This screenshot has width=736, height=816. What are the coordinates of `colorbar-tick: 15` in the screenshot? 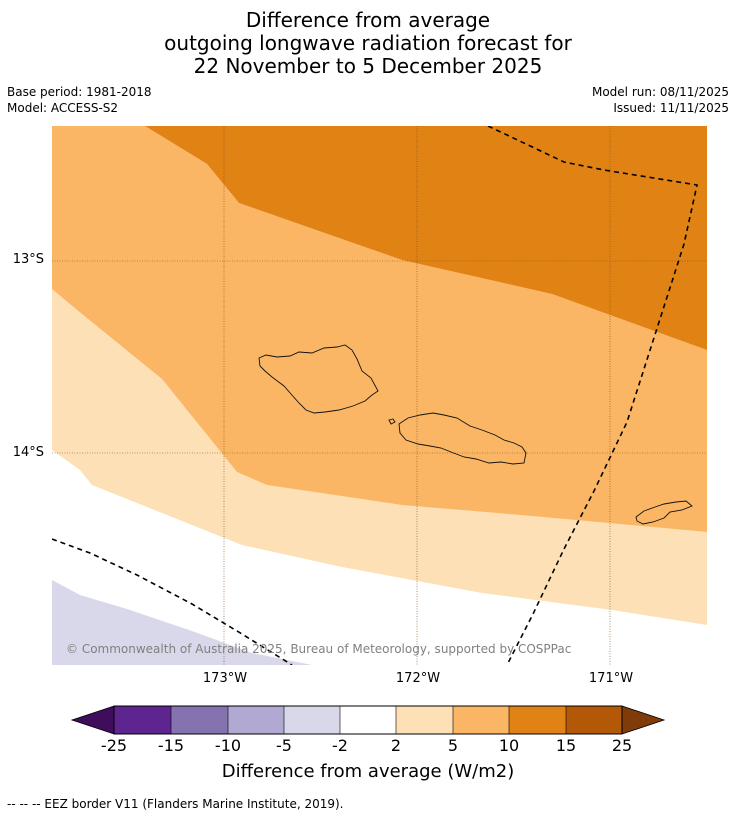 It's located at (566, 745).